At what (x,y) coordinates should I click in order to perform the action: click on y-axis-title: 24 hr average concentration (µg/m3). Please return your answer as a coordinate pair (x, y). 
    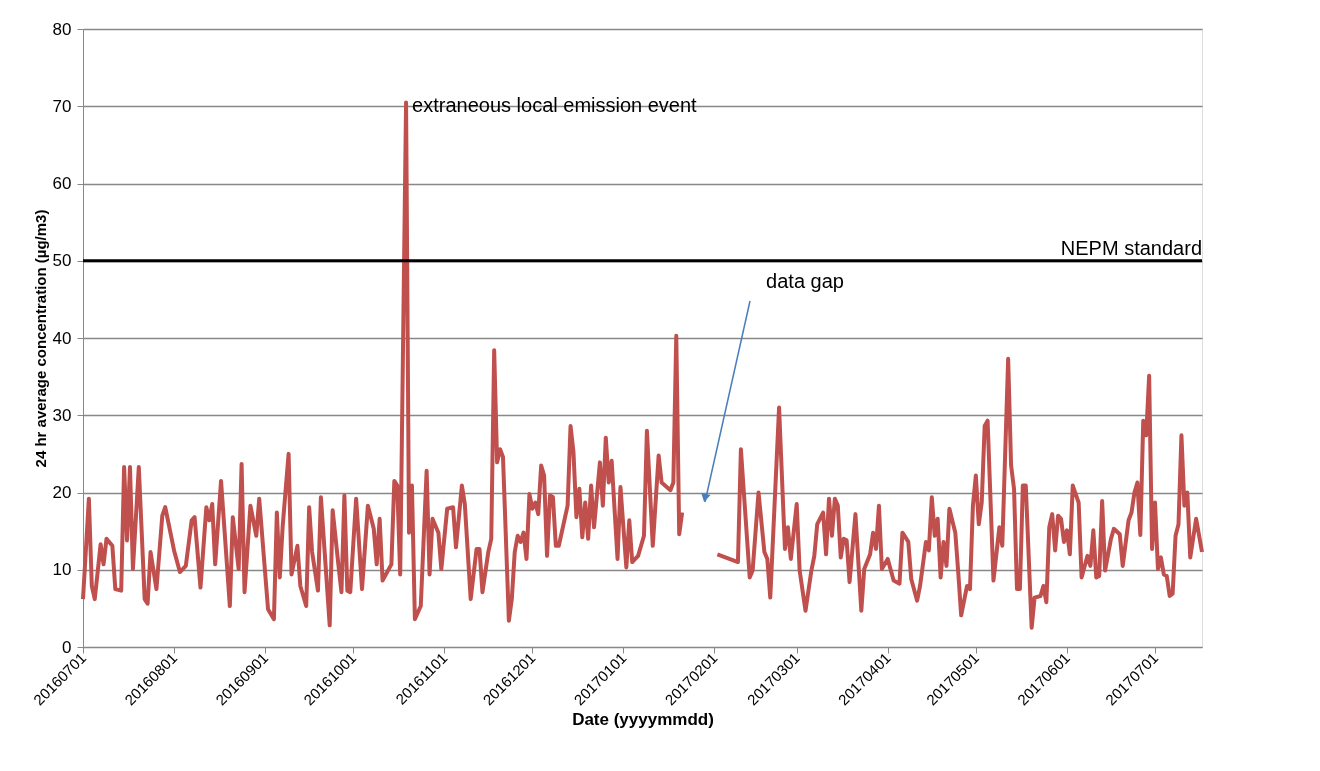
    Looking at the image, I should click on (40, 338).